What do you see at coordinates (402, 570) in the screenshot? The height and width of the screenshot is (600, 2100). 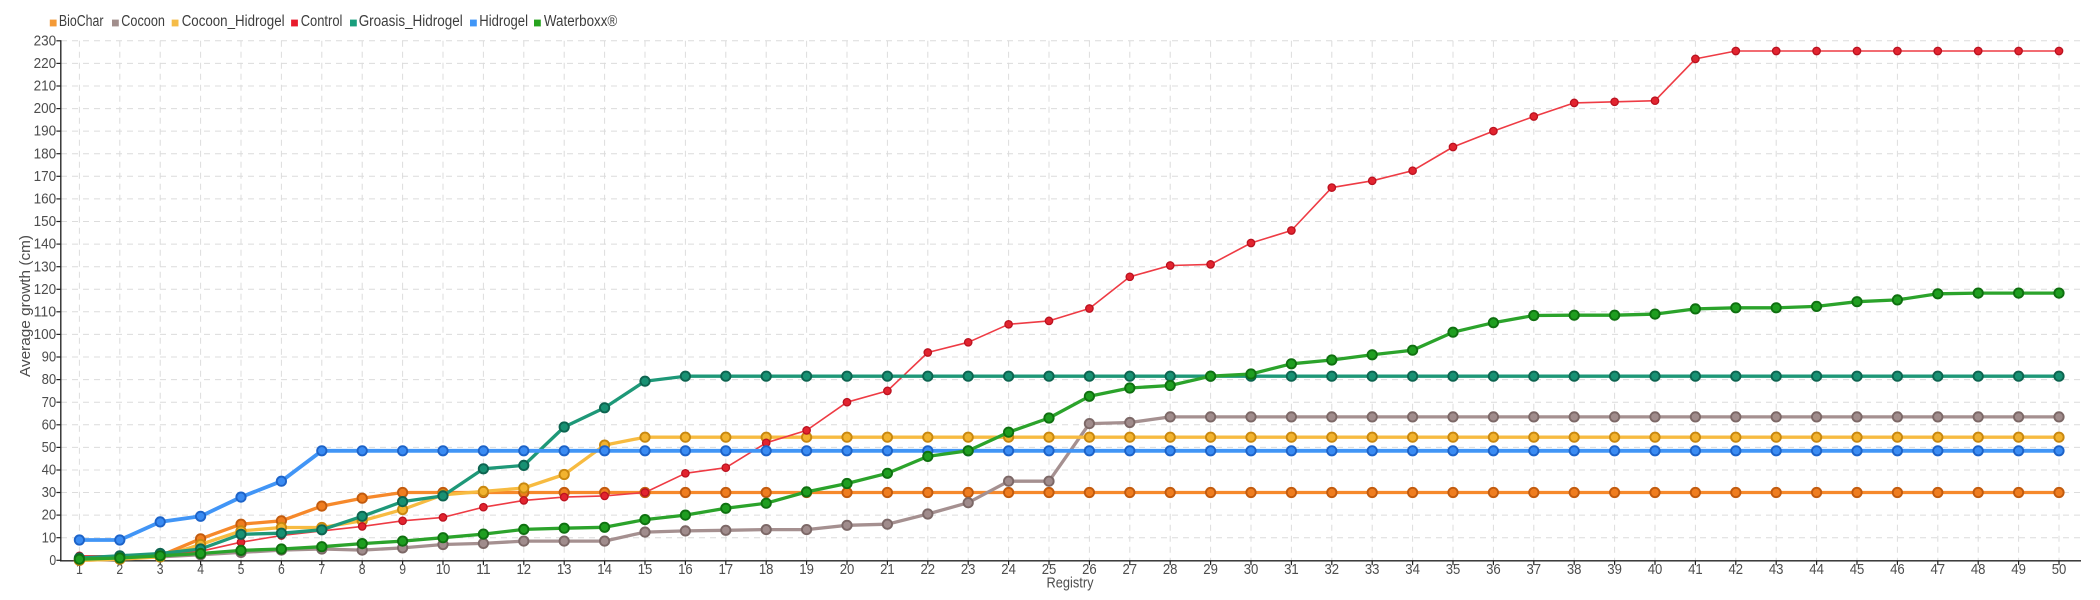 I see `svg-text: 9` at bounding box center [402, 570].